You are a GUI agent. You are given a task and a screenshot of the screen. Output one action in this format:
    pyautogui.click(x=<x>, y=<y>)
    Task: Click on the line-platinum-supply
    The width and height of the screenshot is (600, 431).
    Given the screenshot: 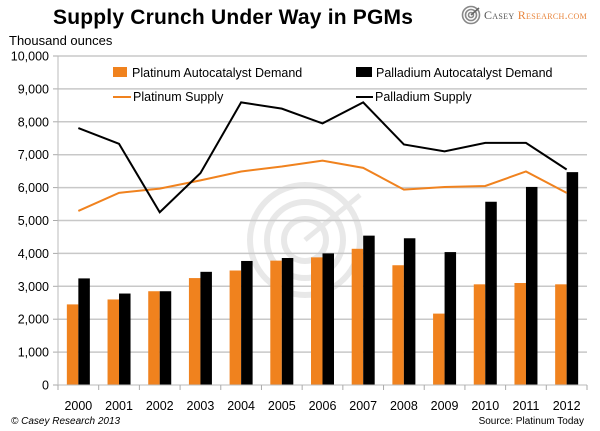 What is the action you would take?
    pyautogui.click(x=322, y=185)
    